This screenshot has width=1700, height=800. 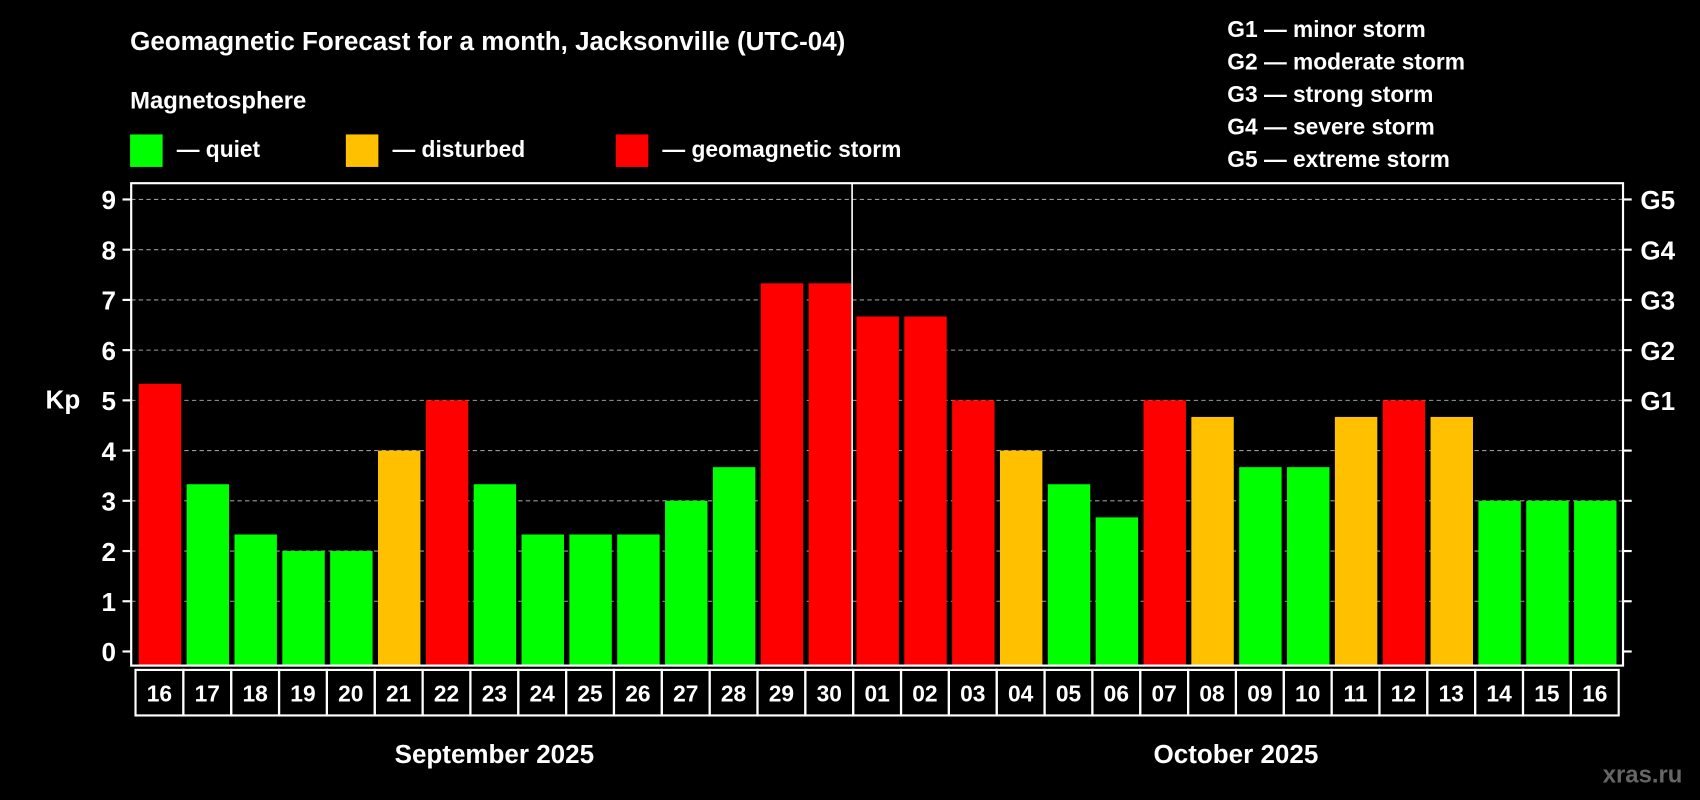 I want to click on y-tick-label: 5, so click(x=109, y=401).